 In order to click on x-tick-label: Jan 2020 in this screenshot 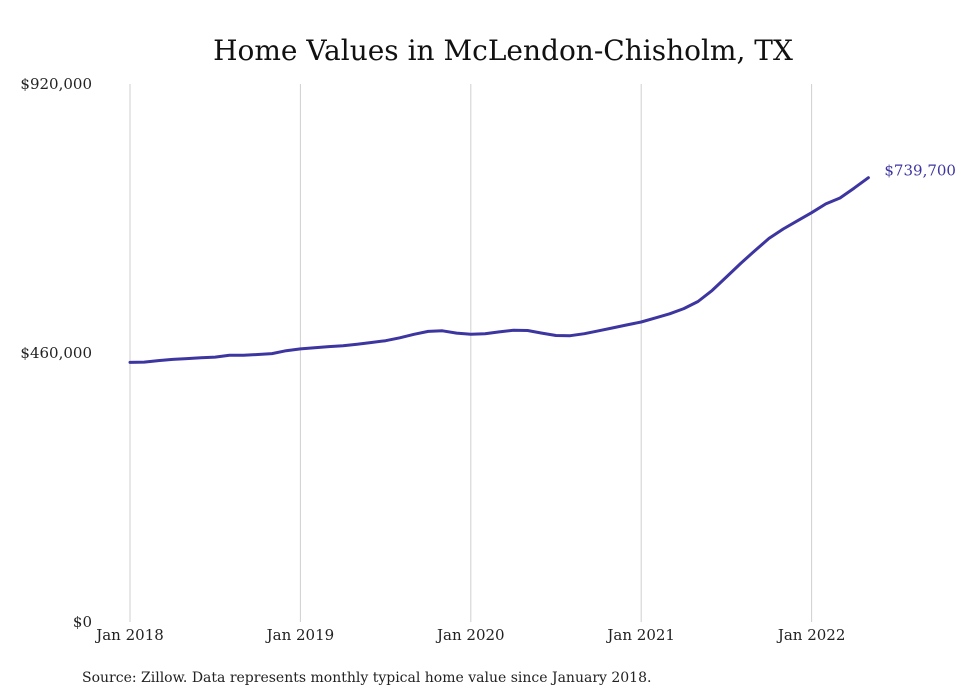, I will do `click(470, 635)`.